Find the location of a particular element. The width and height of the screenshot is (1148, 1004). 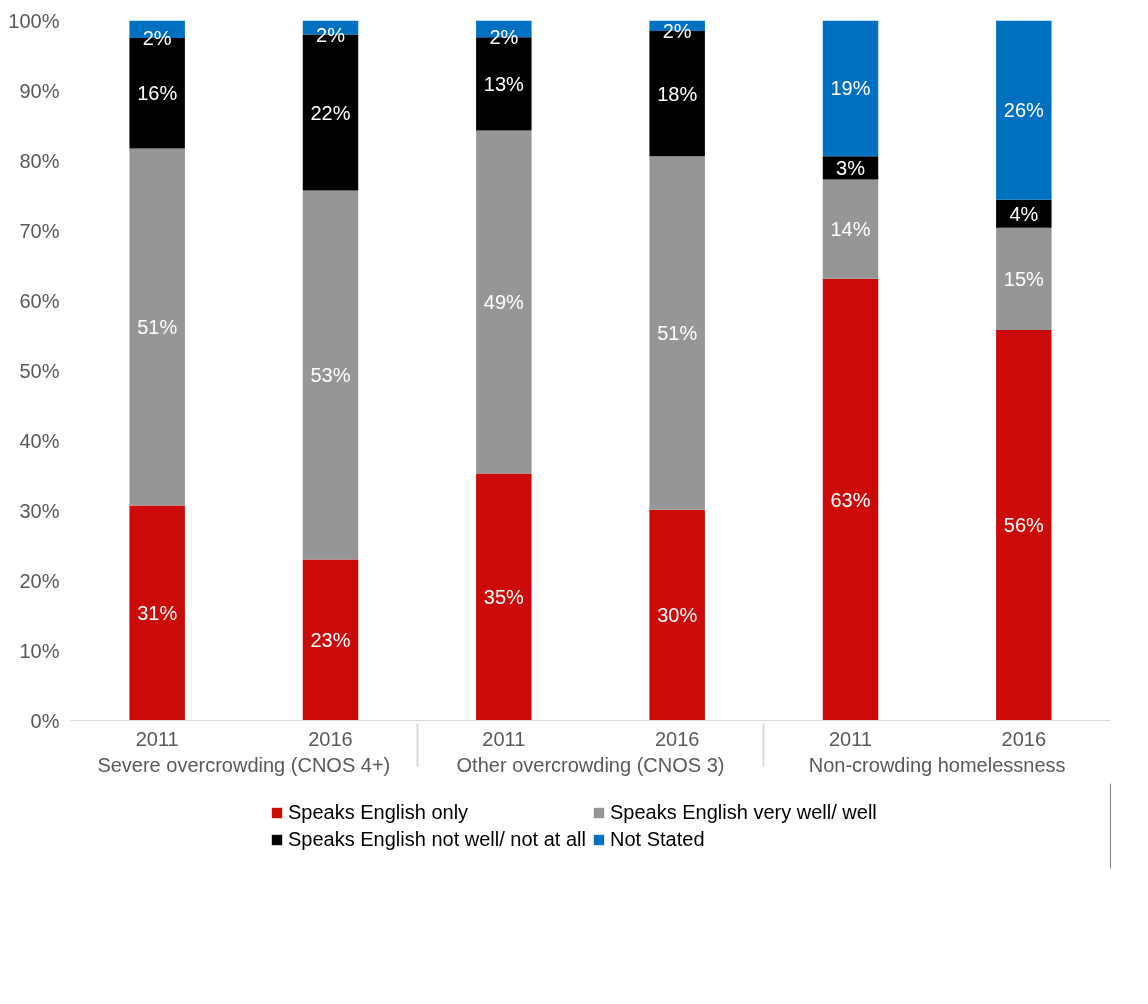

legend-label: Not Stated is located at coordinates (658, 839).